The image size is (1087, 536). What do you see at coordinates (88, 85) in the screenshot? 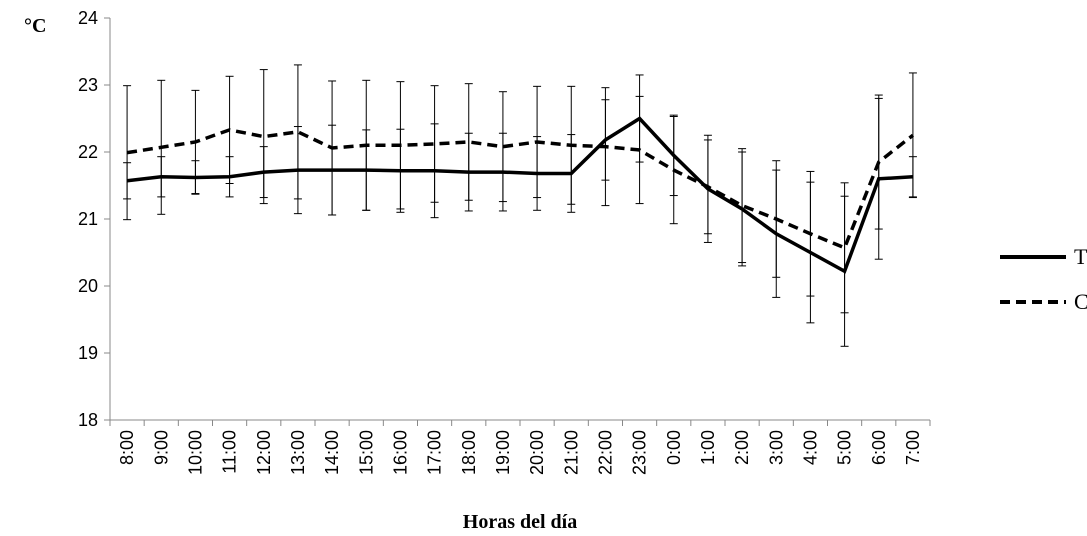
I see `y-tick-label: 23` at bounding box center [88, 85].